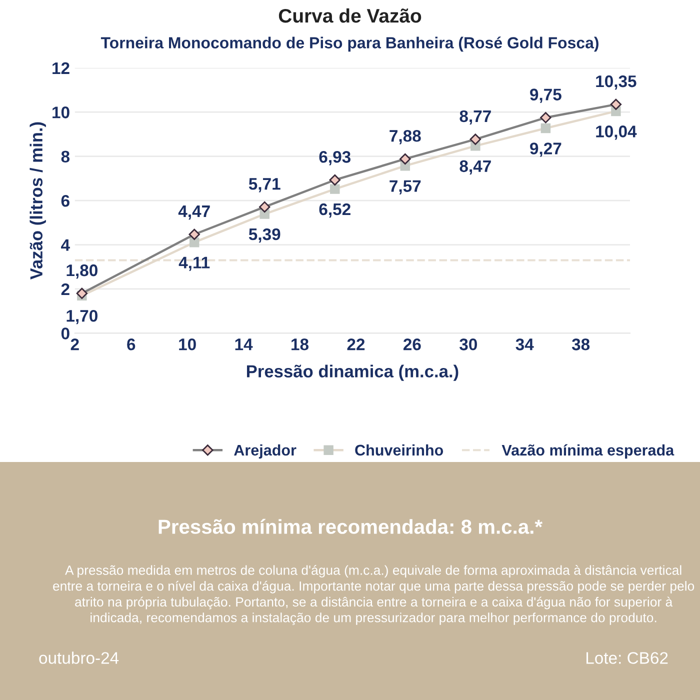 The image size is (700, 700). What do you see at coordinates (588, 451) in the screenshot?
I see `legend-label: Vazão mínima esperada` at bounding box center [588, 451].